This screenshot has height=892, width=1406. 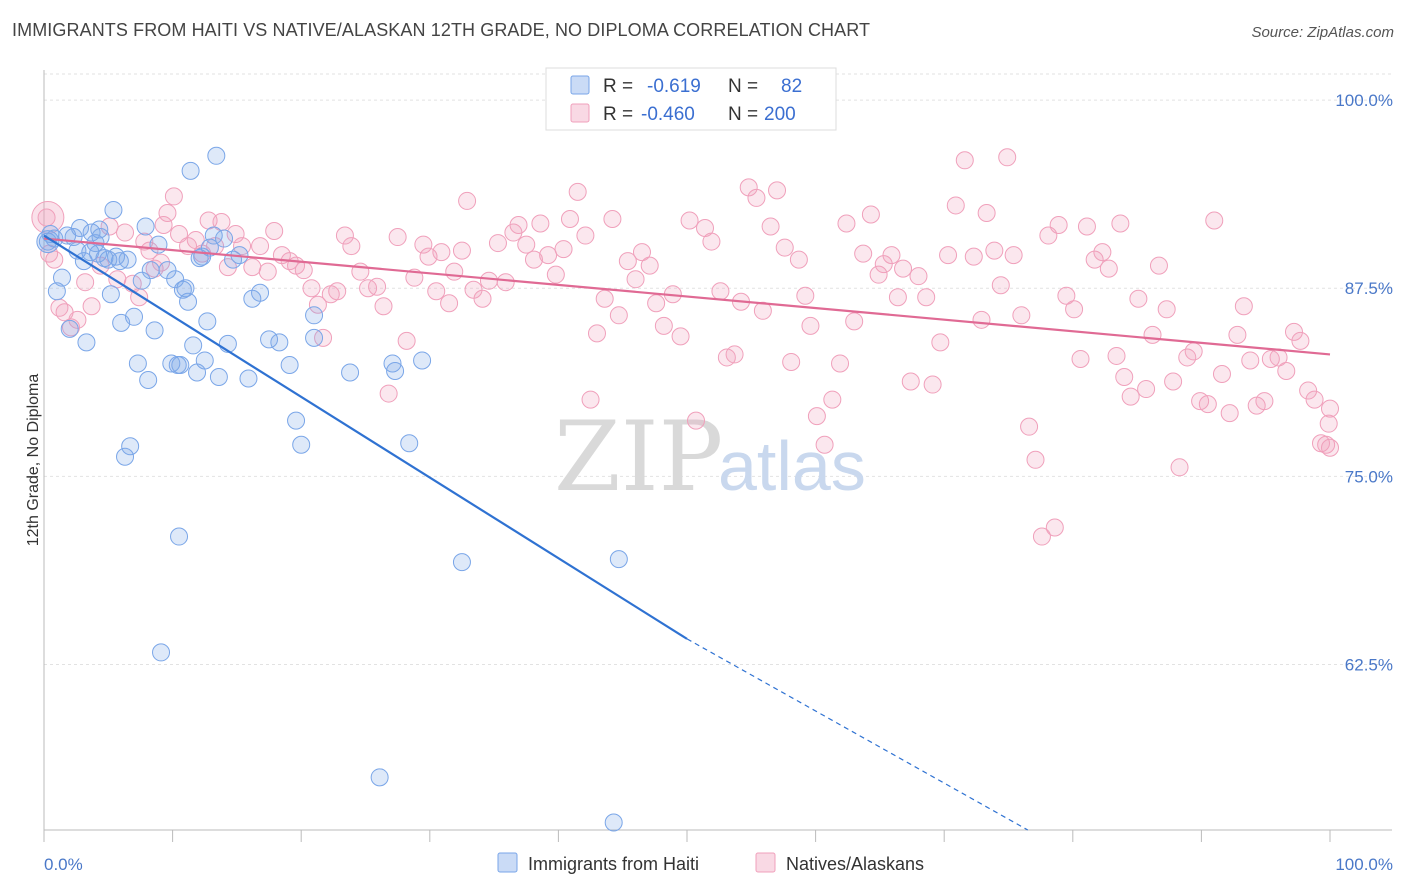 I want to click on x-tick-label-min: 0.0%, so click(x=63, y=864).